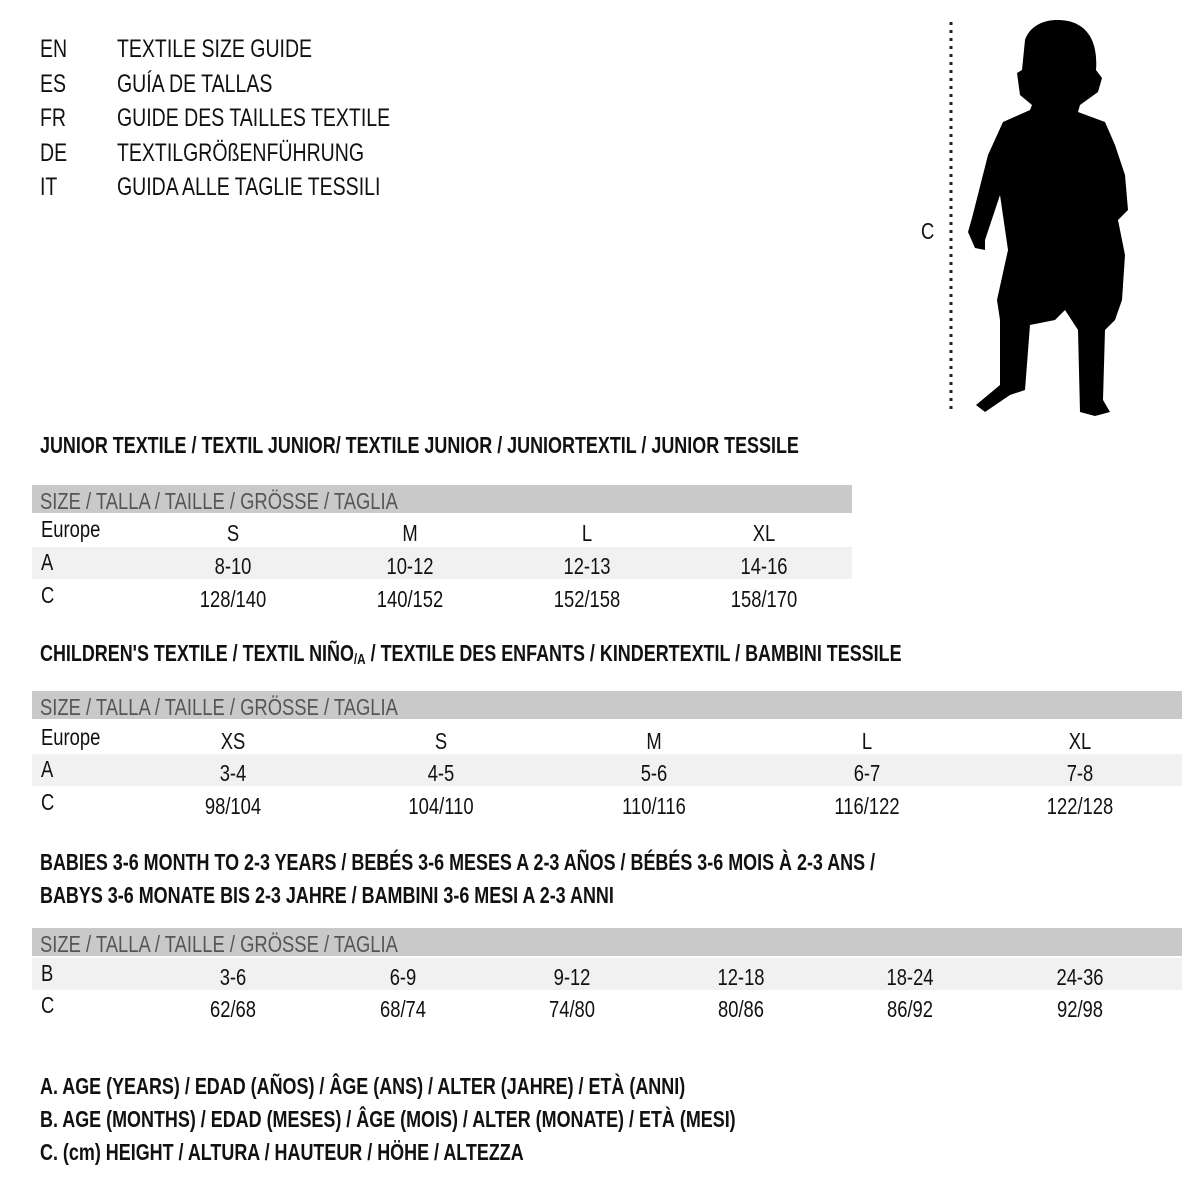  What do you see at coordinates (195, 83) in the screenshot?
I see `title-line: GUÍA DE TALLAS` at bounding box center [195, 83].